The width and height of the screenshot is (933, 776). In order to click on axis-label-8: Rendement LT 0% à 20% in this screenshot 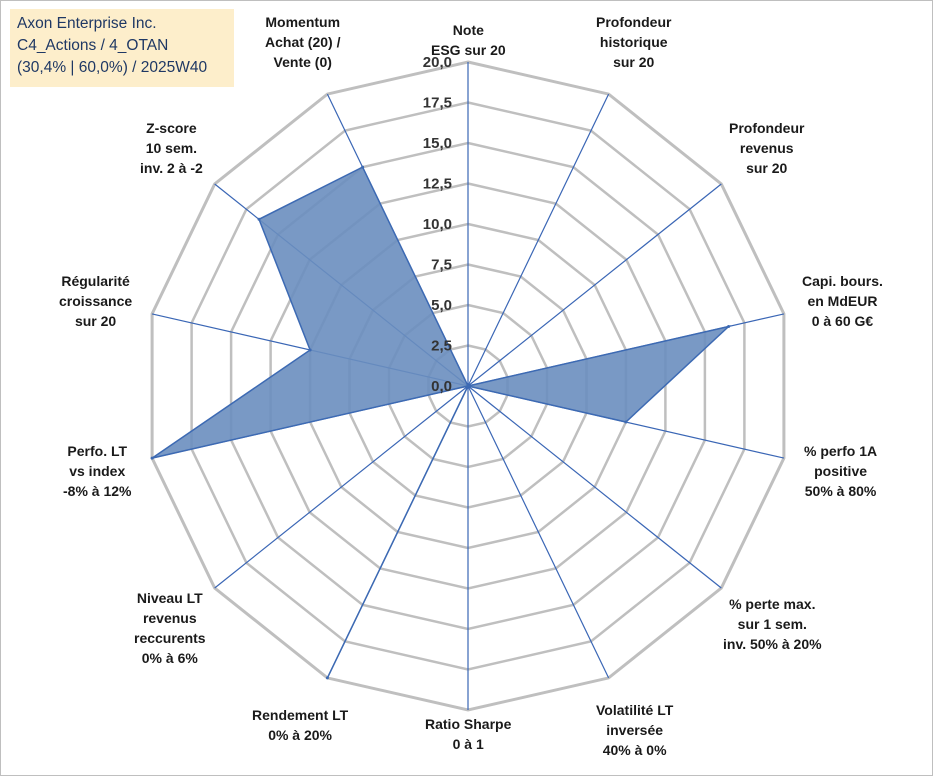, I will do `click(300, 725)`.